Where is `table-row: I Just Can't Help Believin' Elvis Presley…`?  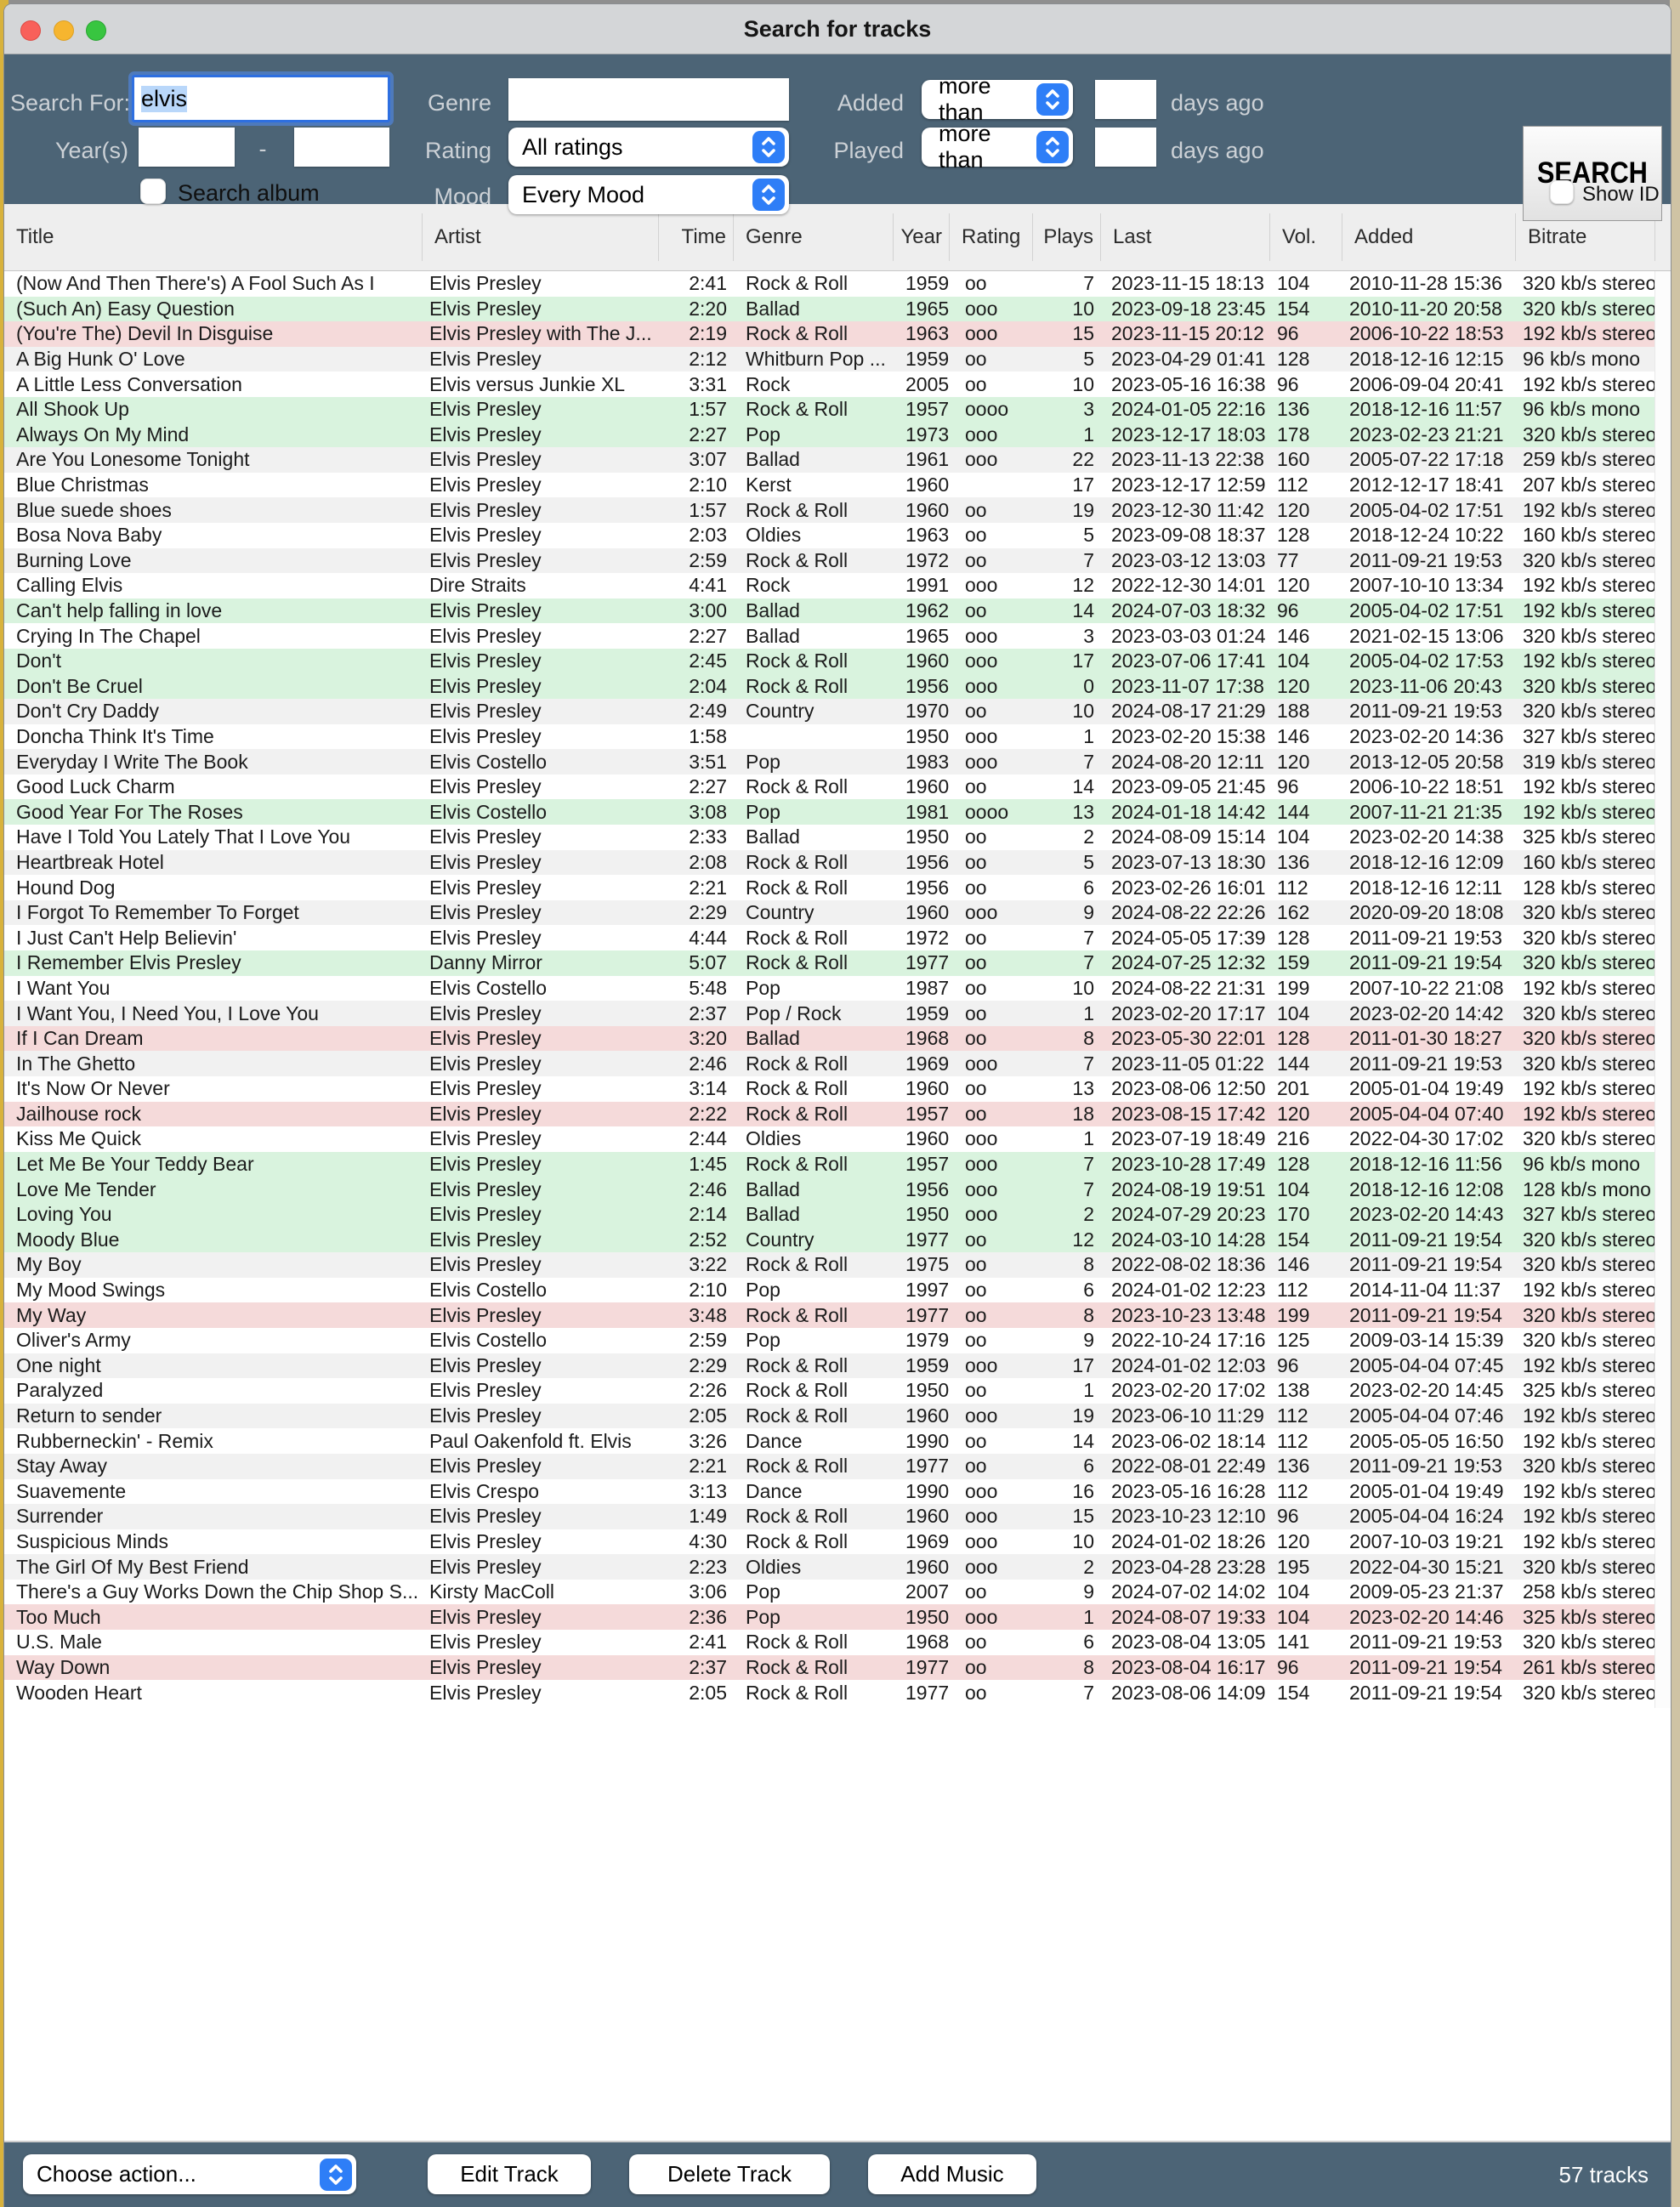 table-row: I Just Can't Help Believin' Elvis Presley… is located at coordinates (829, 937).